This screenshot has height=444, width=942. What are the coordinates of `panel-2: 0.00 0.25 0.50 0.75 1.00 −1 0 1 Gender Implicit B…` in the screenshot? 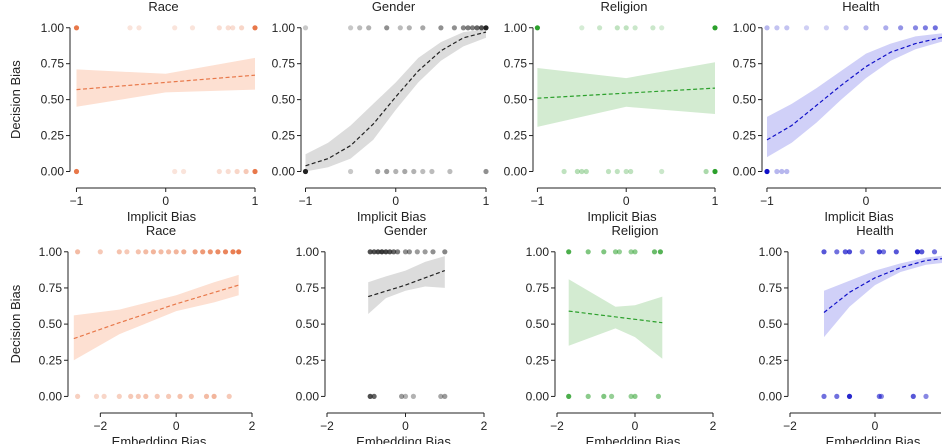 It's located at (381, 112).